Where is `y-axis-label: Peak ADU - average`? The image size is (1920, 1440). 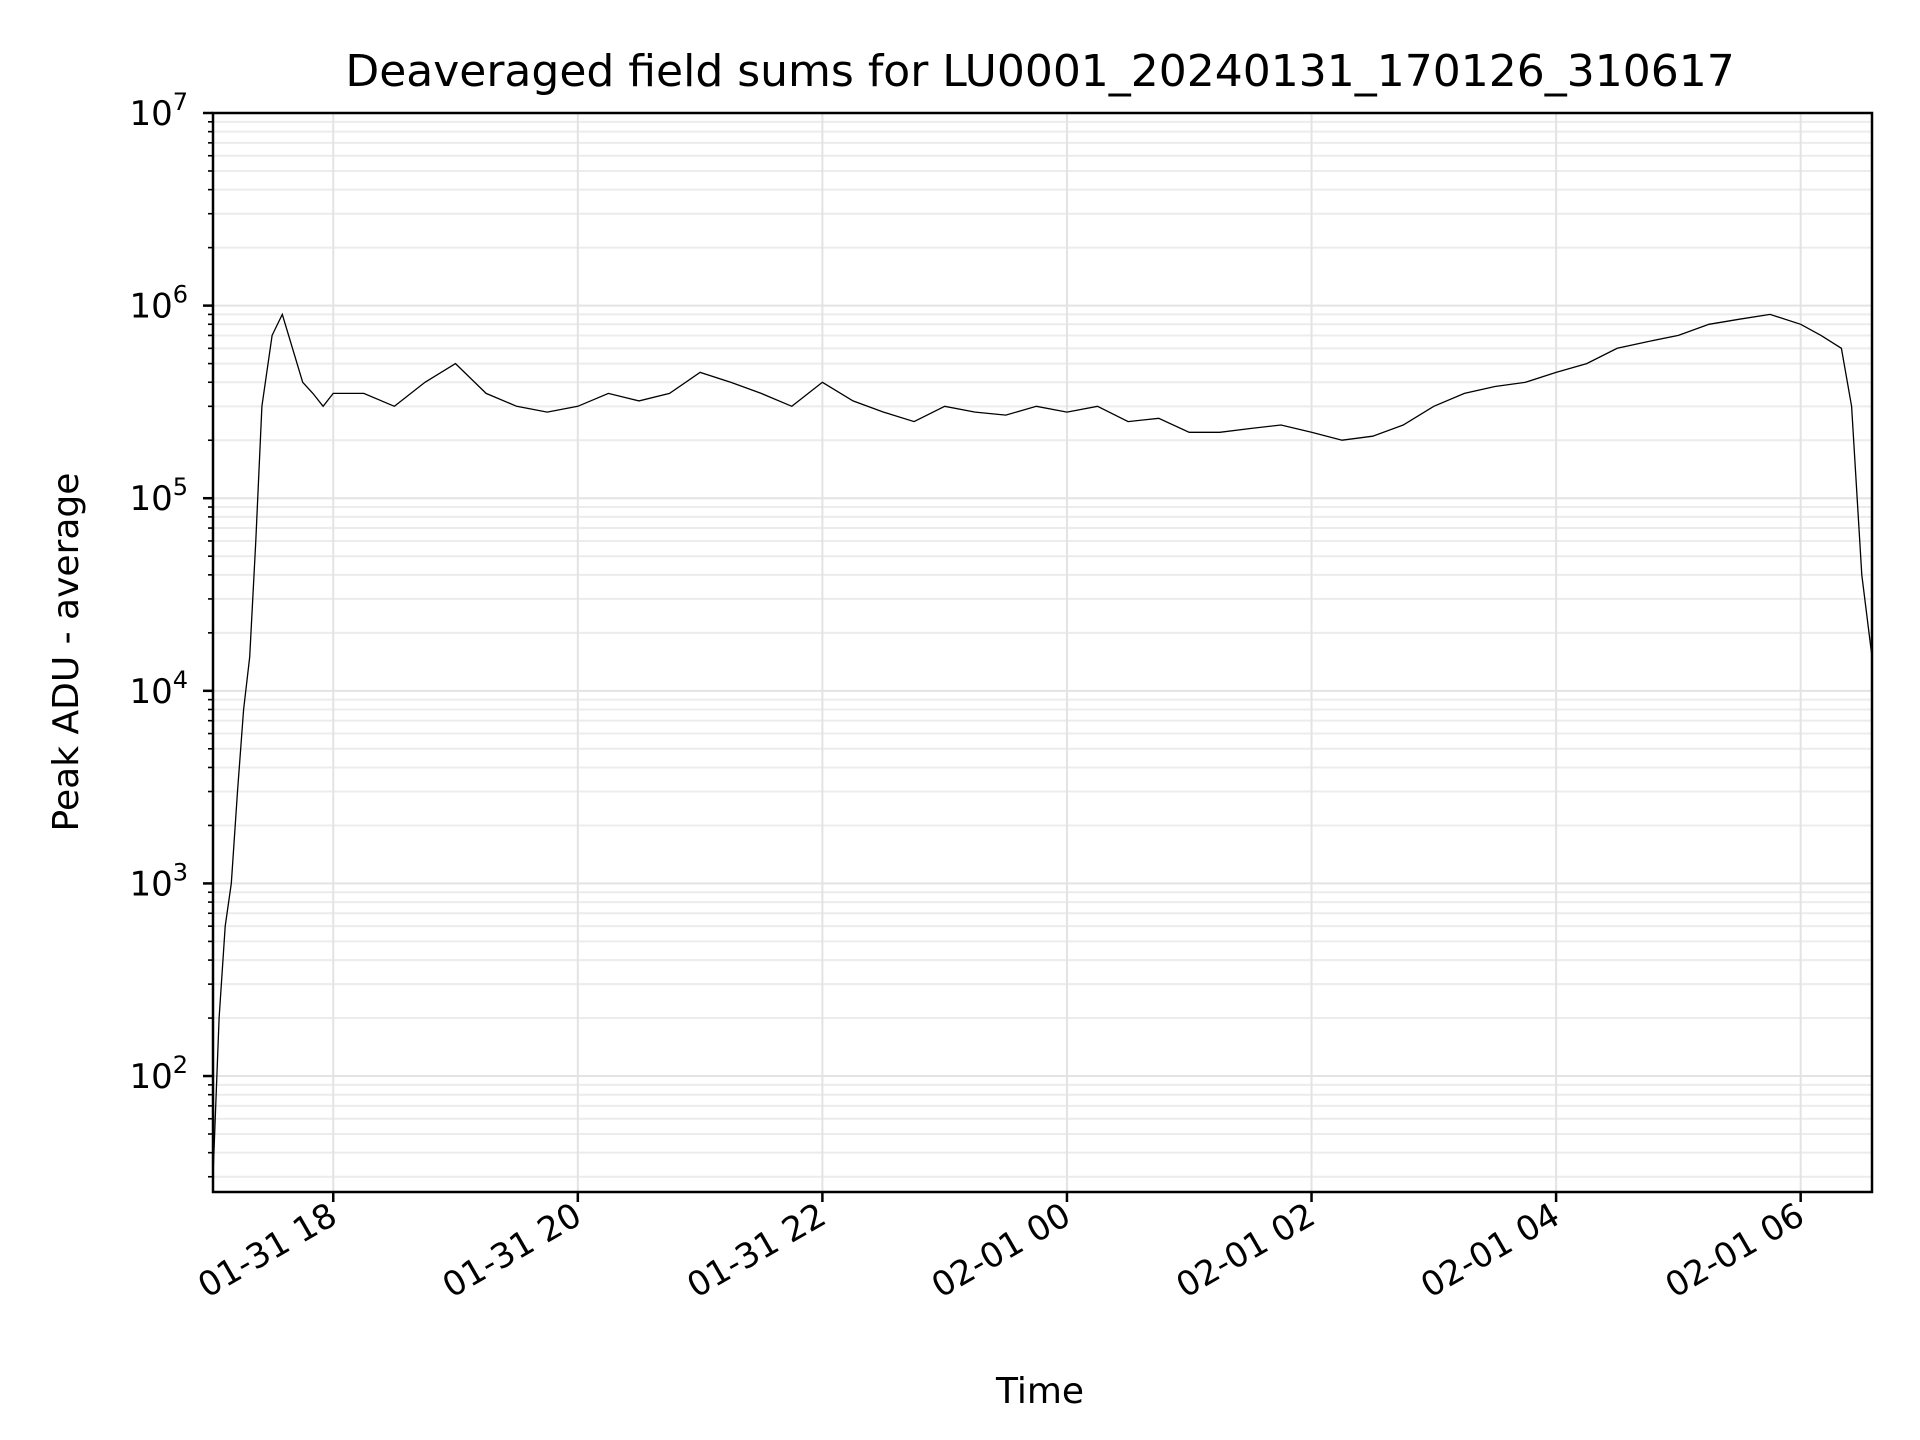
y-axis-label: Peak ADU - average is located at coordinates (66, 652).